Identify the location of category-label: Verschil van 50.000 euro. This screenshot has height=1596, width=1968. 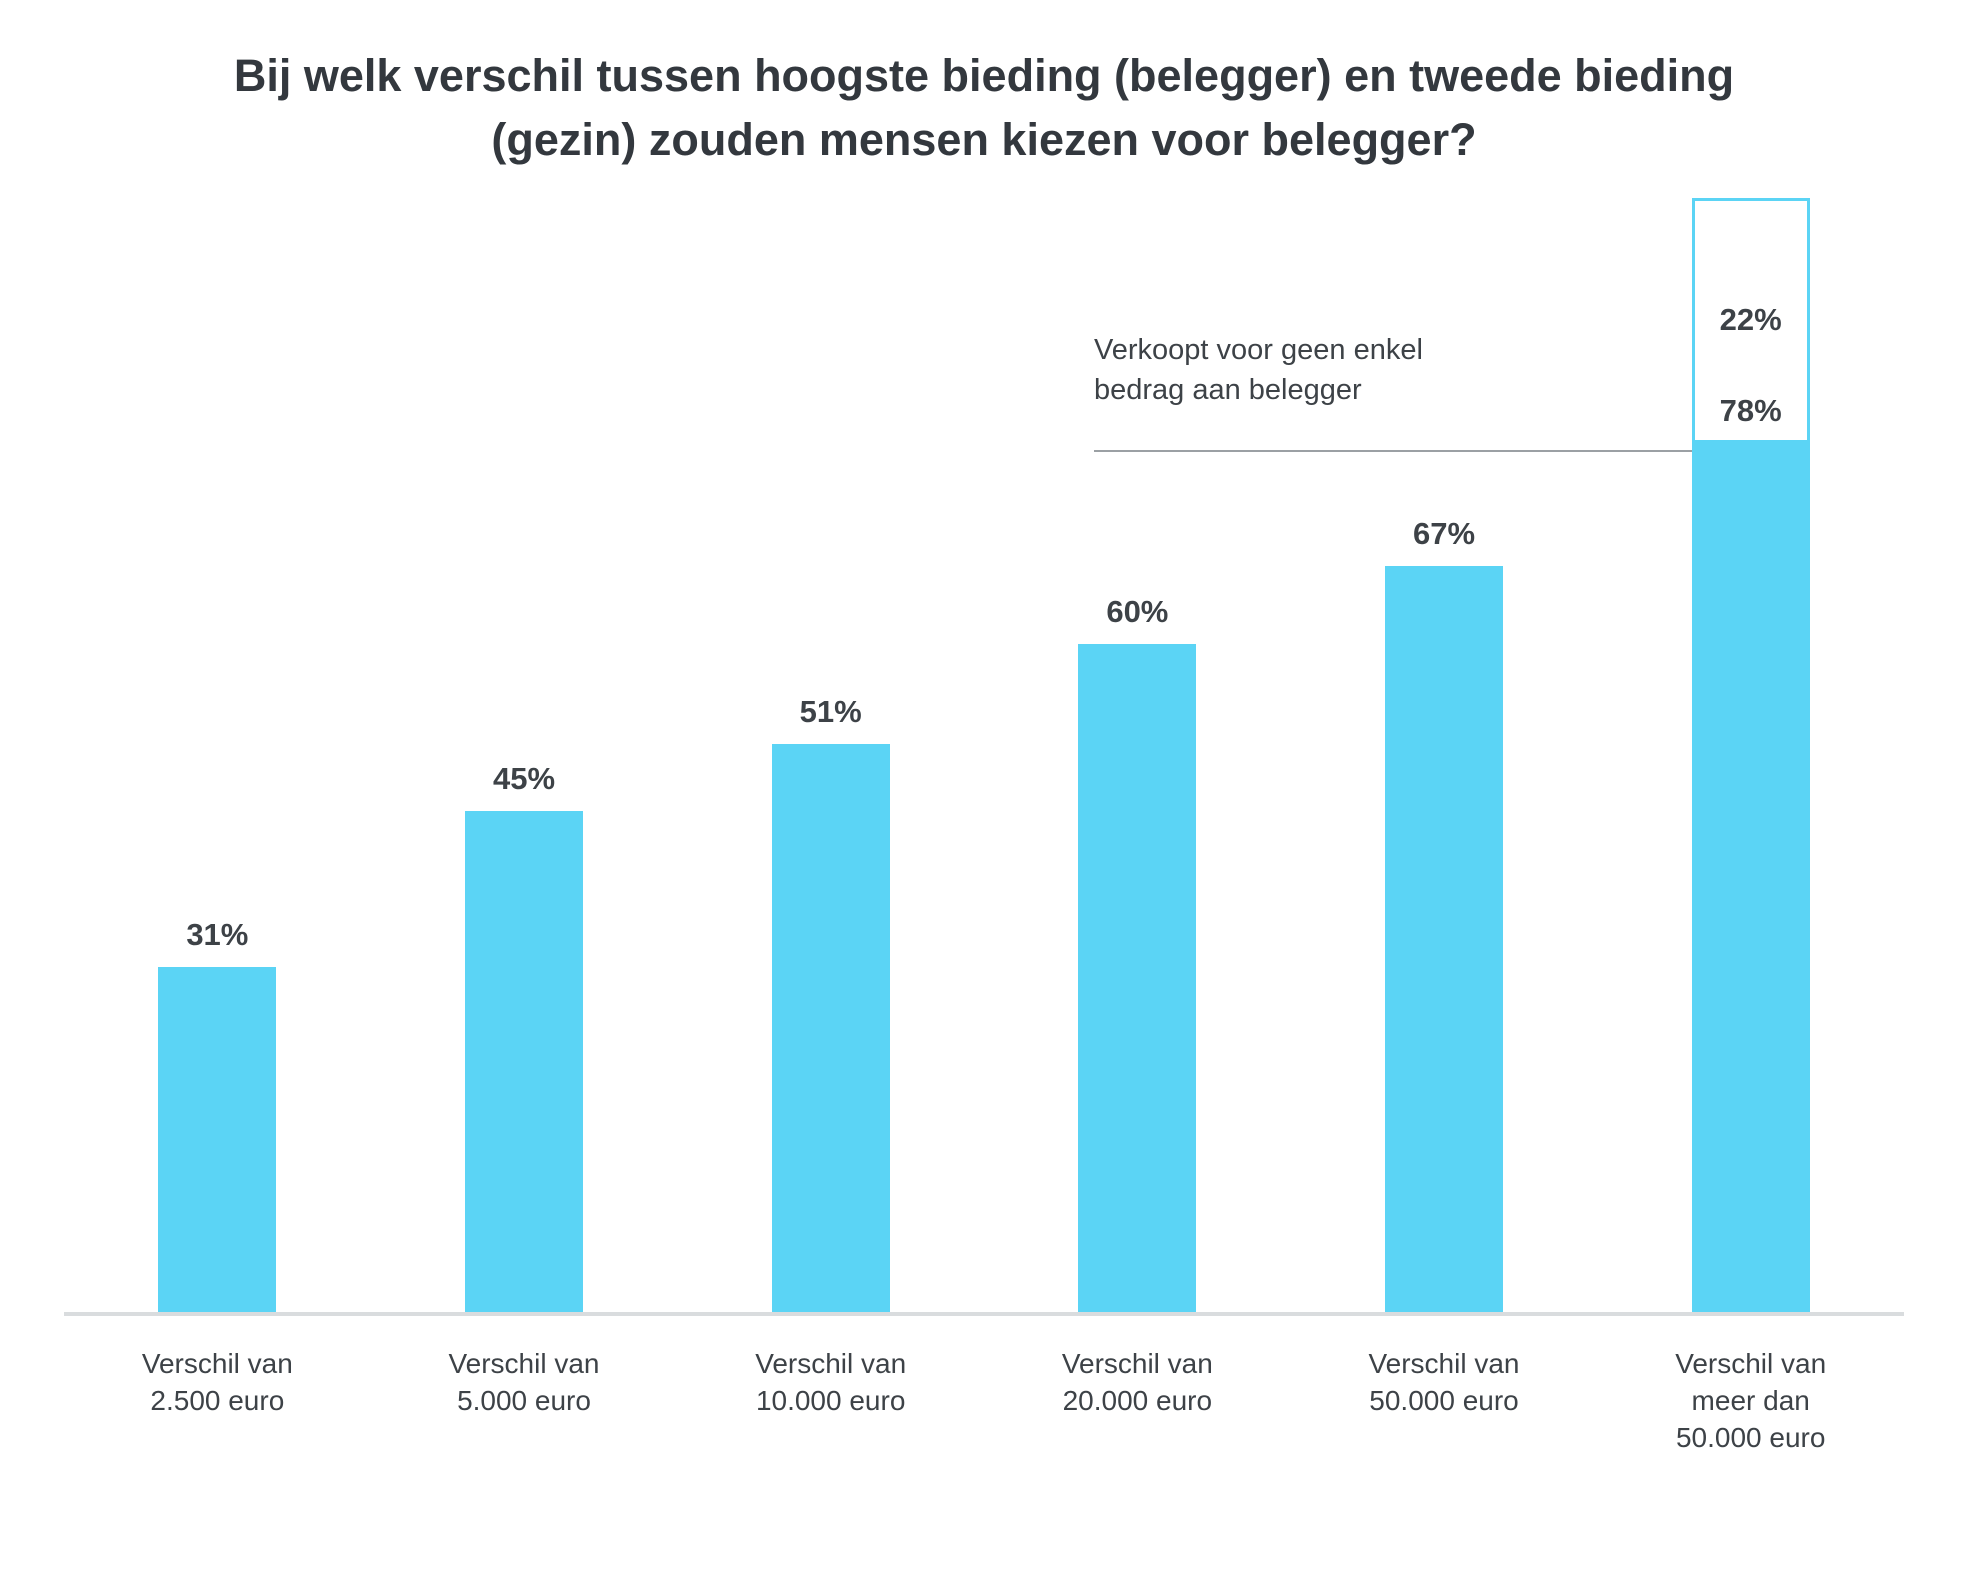
(1444, 1382).